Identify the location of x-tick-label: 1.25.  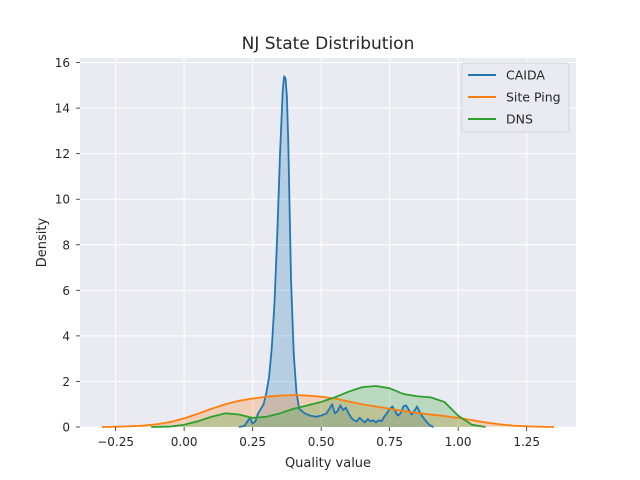
(526, 442).